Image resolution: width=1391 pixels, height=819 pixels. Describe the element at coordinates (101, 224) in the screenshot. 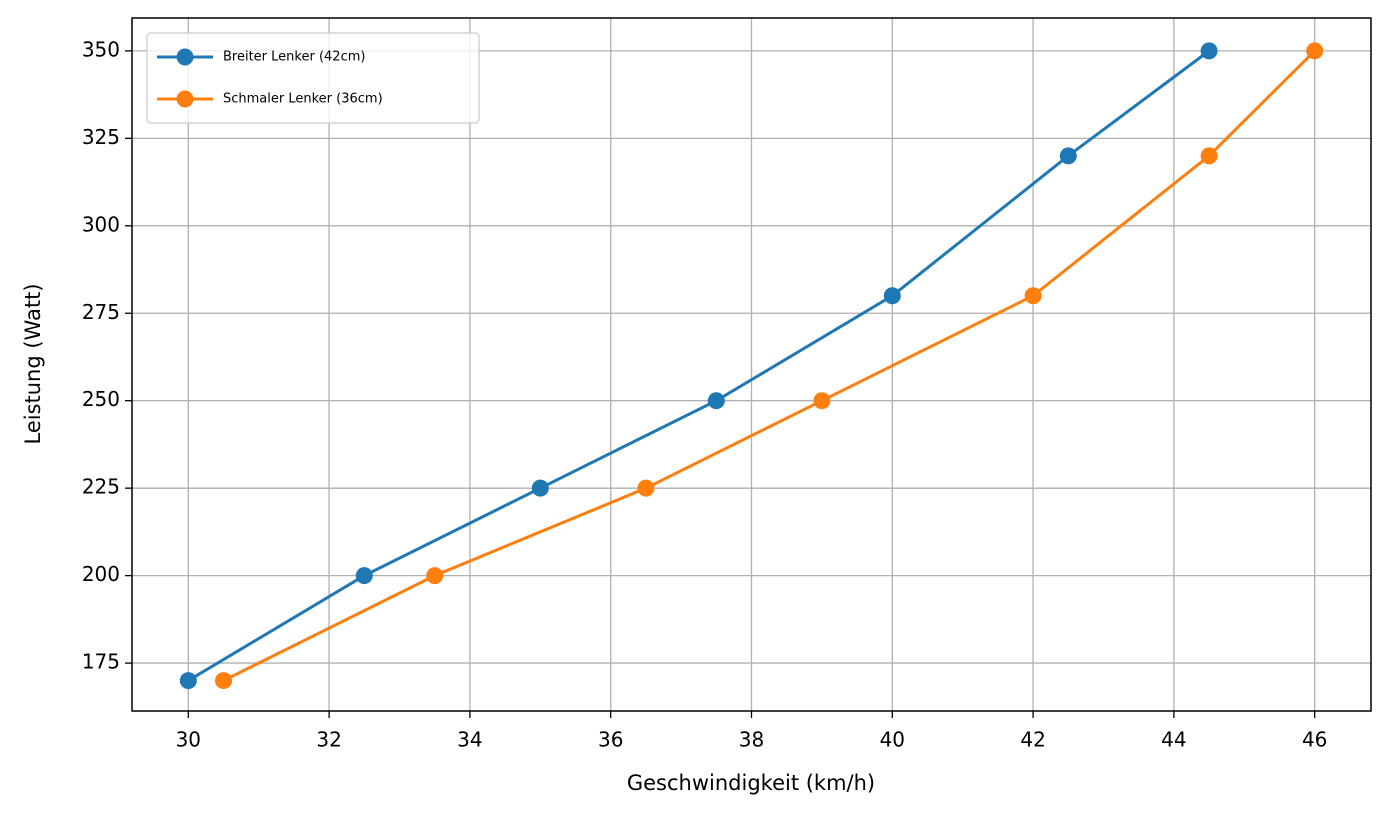

I see `y-tick-label: 300` at that location.